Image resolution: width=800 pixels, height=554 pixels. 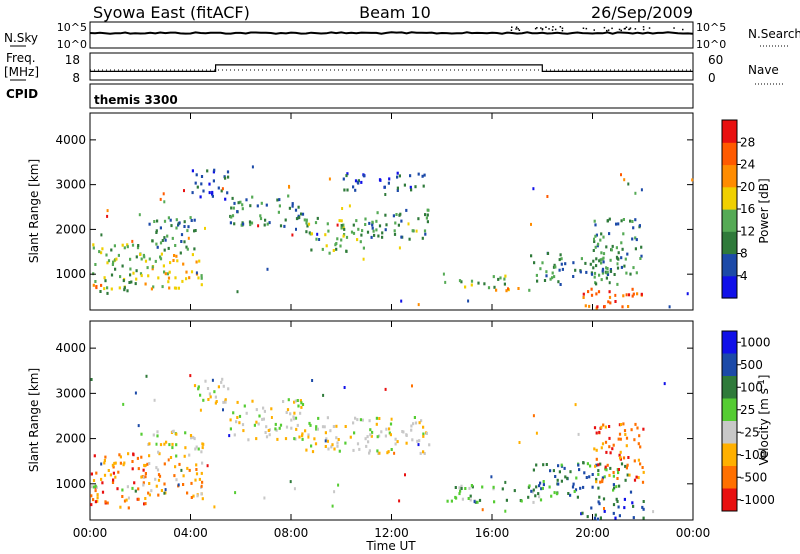 I want to click on velocity-y-axis-label: Slant Range [km], so click(x=34, y=420).